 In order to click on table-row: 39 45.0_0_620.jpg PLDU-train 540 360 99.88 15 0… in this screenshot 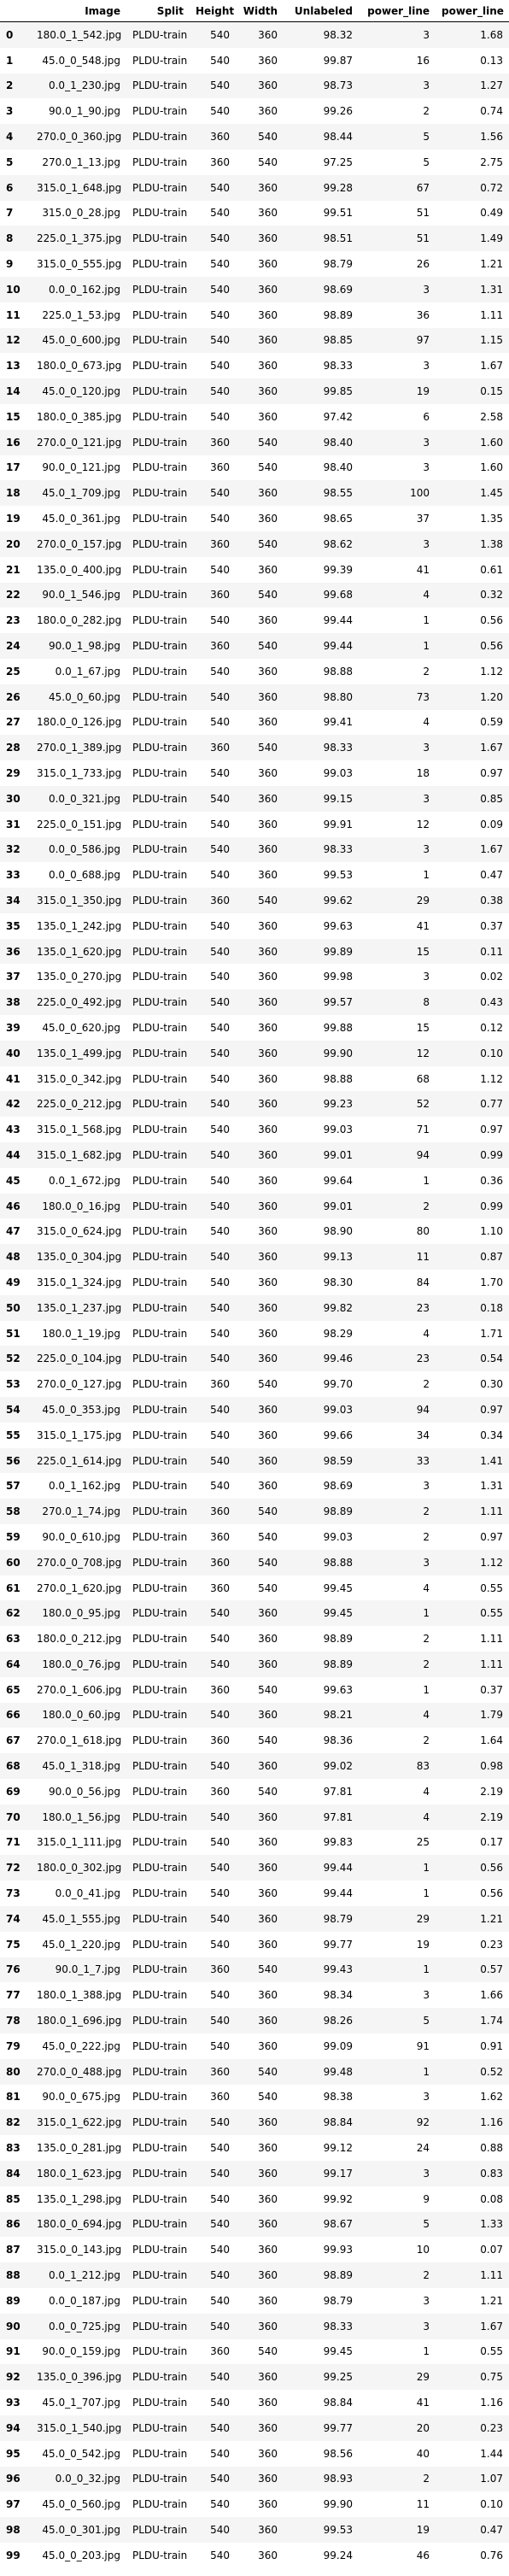, I will do `click(254, 1028)`.